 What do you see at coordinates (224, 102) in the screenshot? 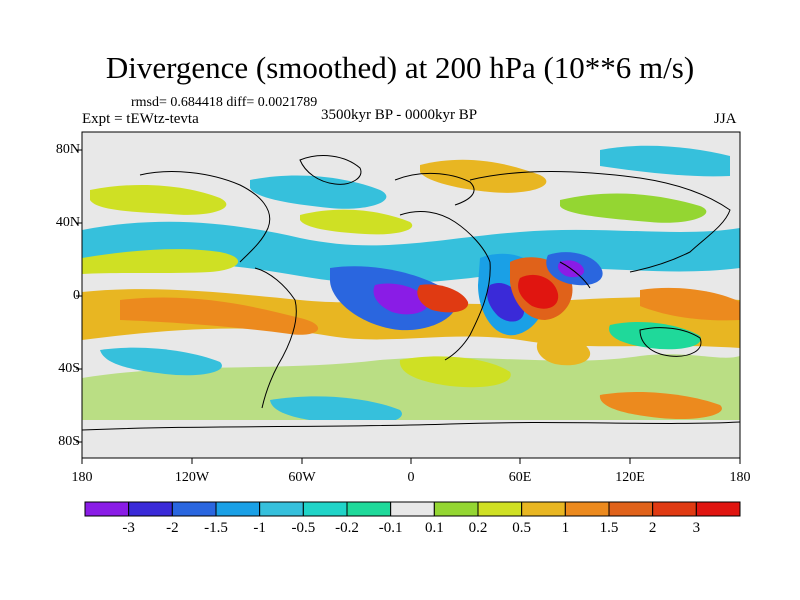
I see `stats-text: rmsd= 0.684418 diff= 0.0021789` at bounding box center [224, 102].